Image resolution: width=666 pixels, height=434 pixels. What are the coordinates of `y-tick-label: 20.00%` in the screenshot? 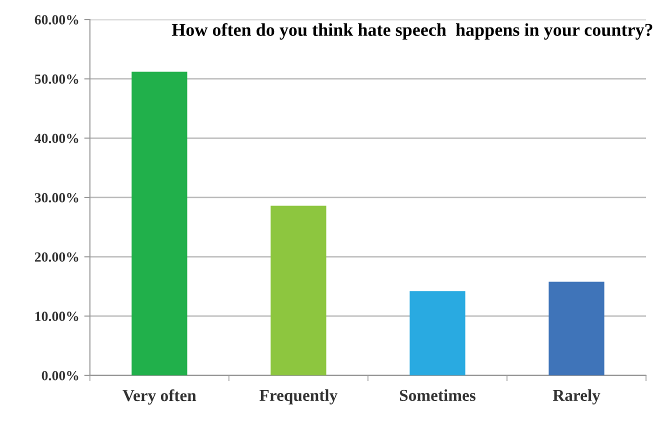 It's located at (56, 257).